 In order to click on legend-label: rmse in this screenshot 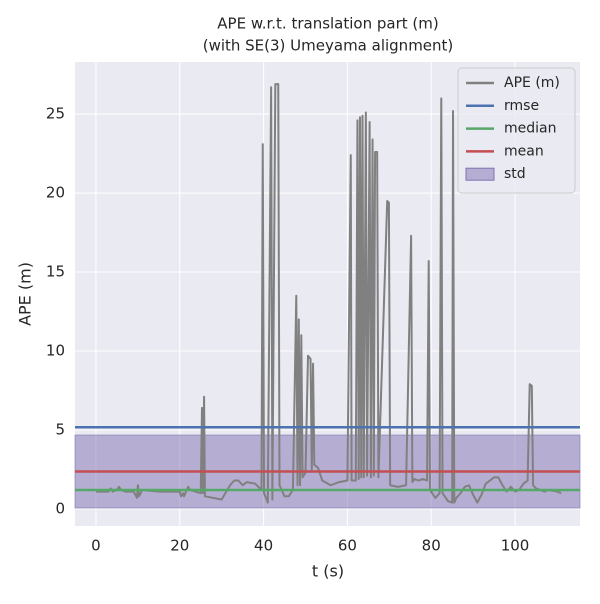, I will do `click(521, 106)`.